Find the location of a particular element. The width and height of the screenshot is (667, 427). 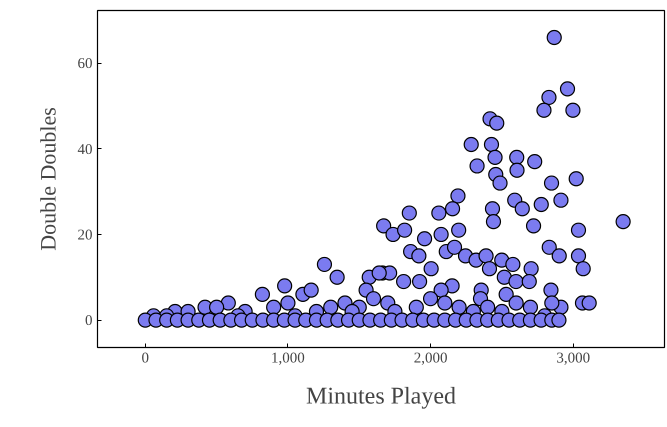

y-axis-title: Double Doubles is located at coordinates (48, 179).